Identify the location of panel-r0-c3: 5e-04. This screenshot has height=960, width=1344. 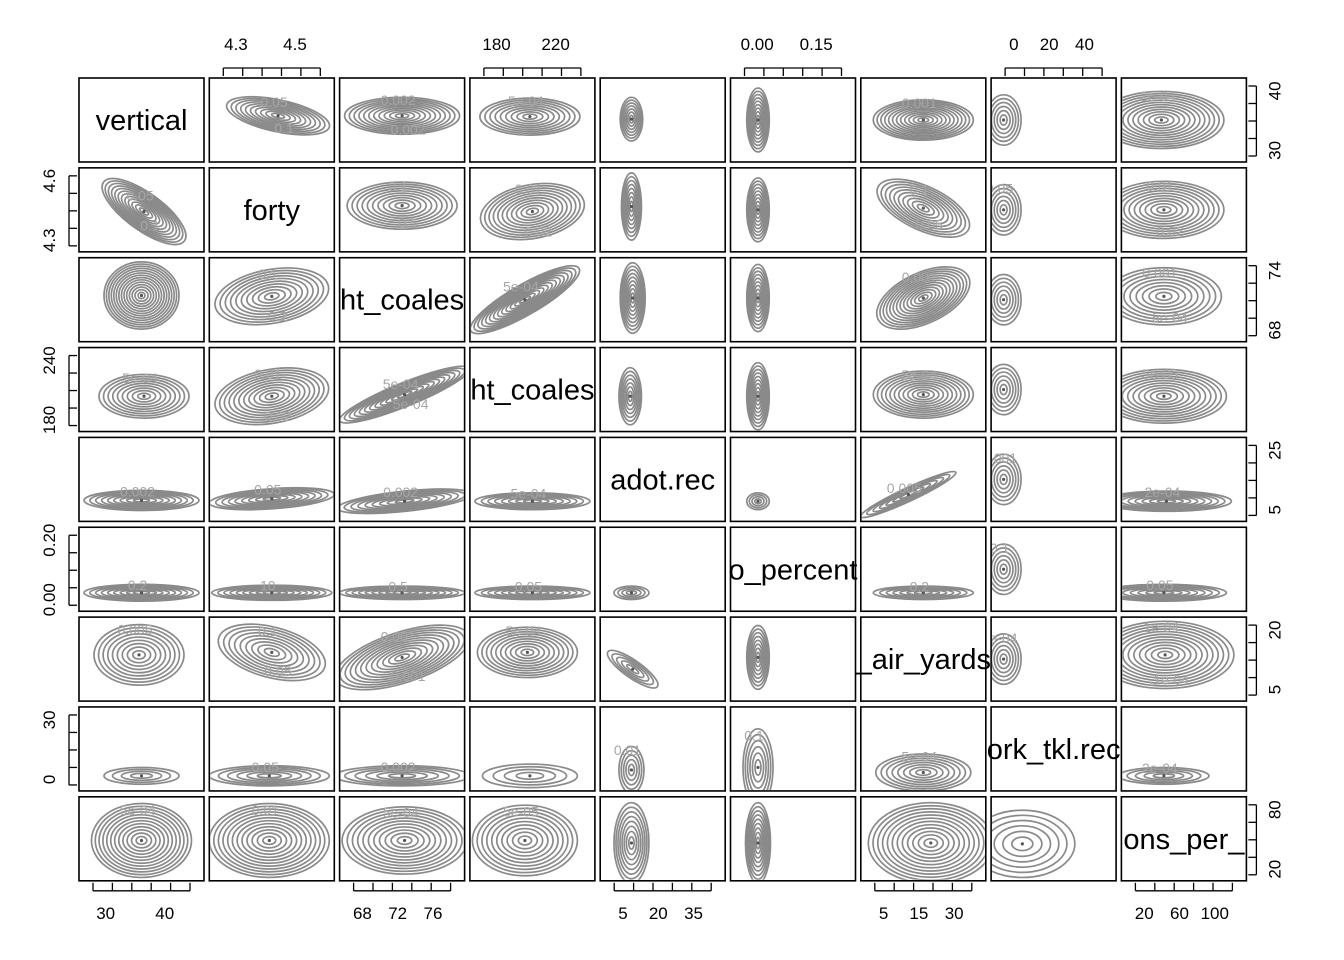
(532, 120).